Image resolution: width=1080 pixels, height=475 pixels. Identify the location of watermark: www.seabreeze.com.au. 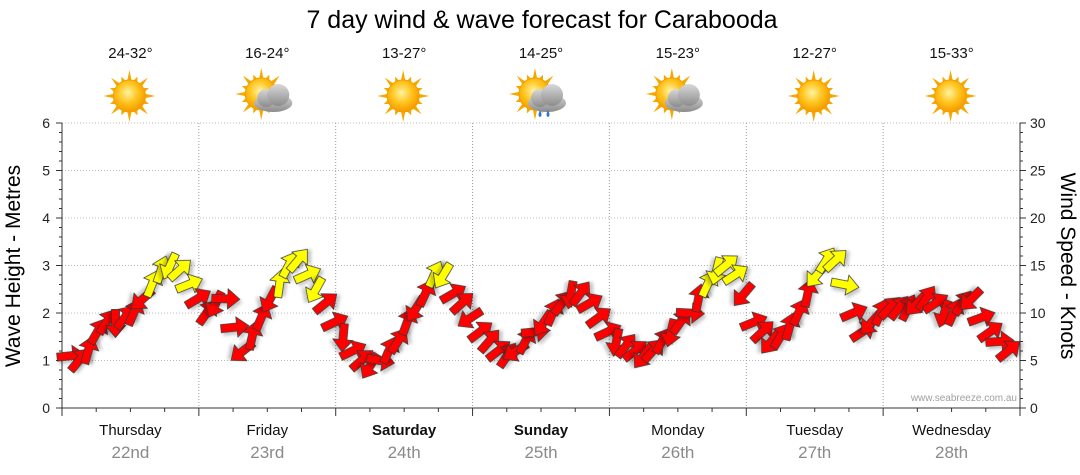
(963, 398).